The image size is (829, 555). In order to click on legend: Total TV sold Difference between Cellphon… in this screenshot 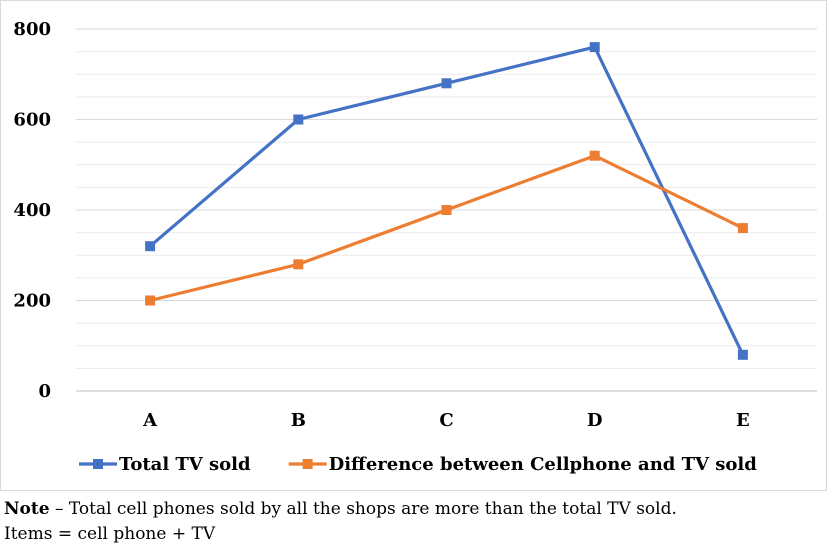, I will do `click(418, 464)`.